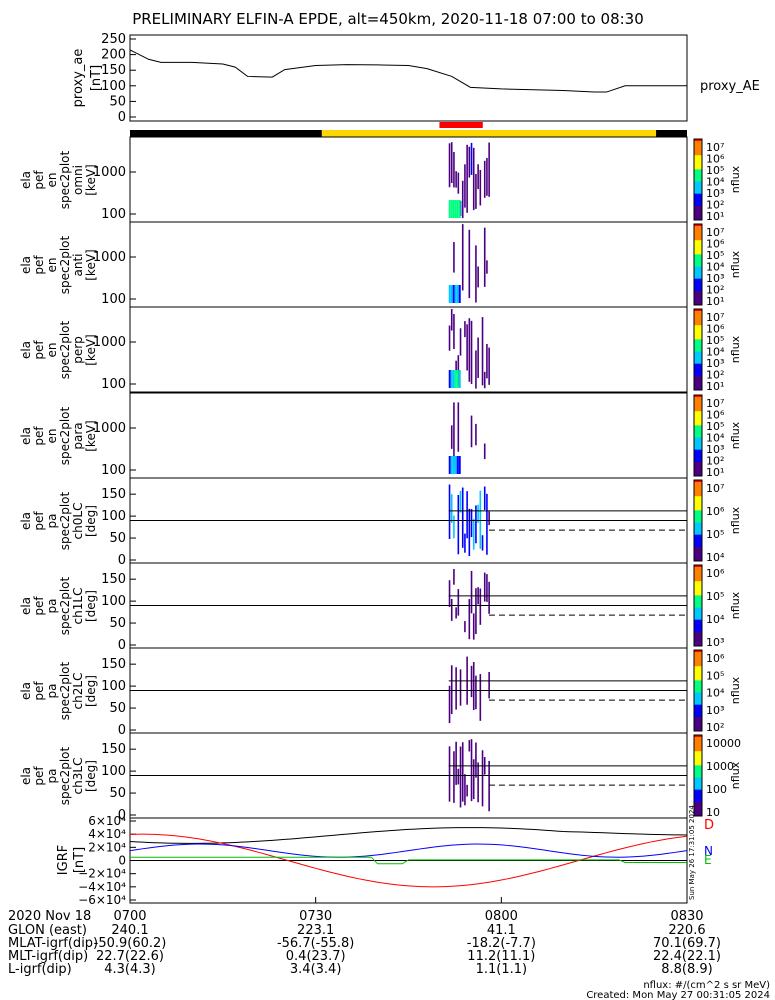 The height and width of the screenshot is (1000, 775). What do you see at coordinates (686, 916) in the screenshot?
I see `time-tick-label: 0830` at bounding box center [686, 916].